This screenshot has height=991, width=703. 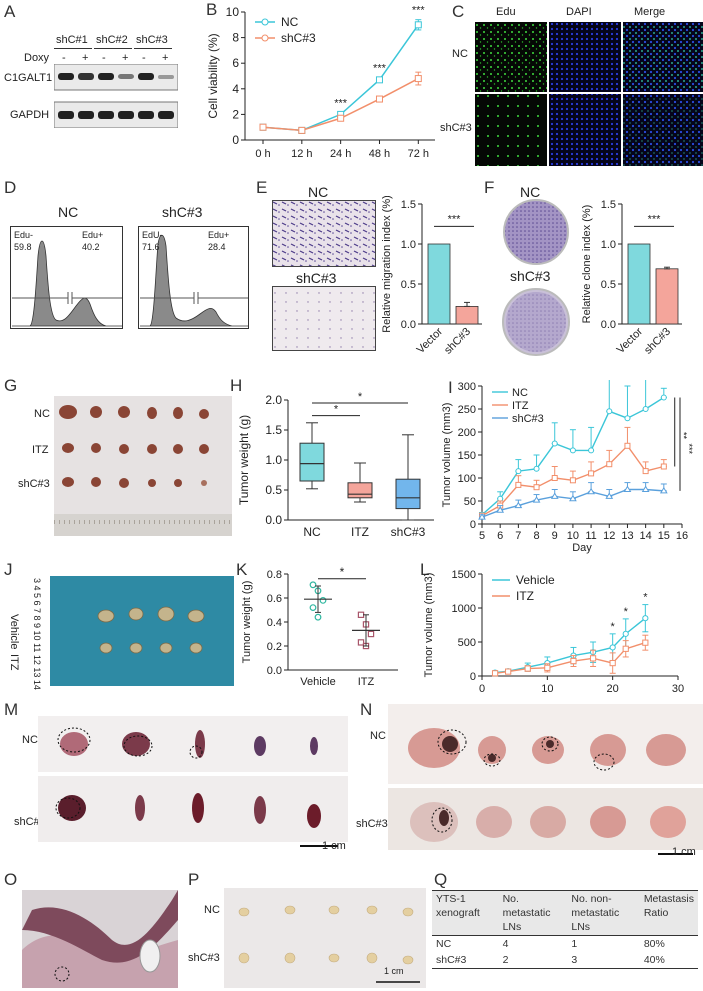 What do you see at coordinates (301, 154) in the screenshot?
I see `x-tick-label: 12 h` at bounding box center [301, 154].